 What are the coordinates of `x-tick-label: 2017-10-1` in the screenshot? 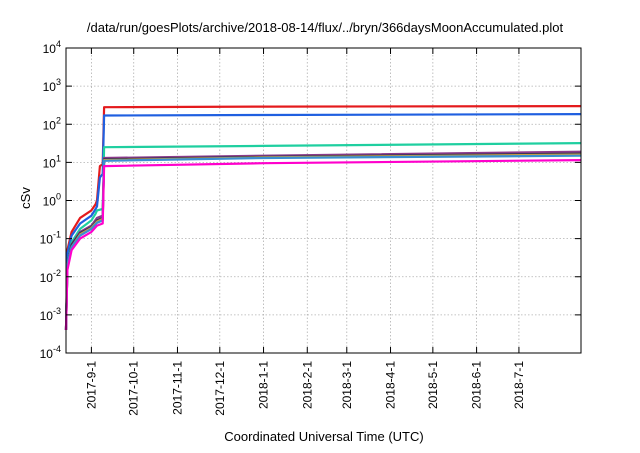 It's located at (134, 388).